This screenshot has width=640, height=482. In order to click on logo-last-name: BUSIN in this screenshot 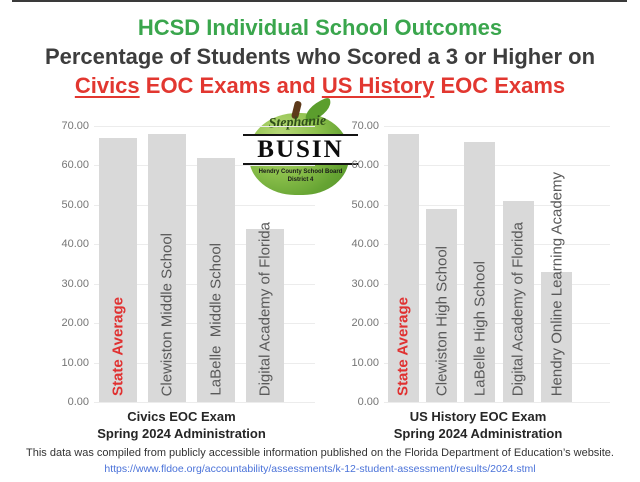, I will do `click(300, 149)`.